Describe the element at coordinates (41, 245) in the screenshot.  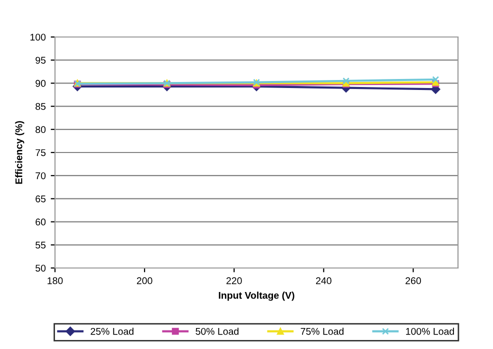
I see `y-tick-label: 55` at that location.